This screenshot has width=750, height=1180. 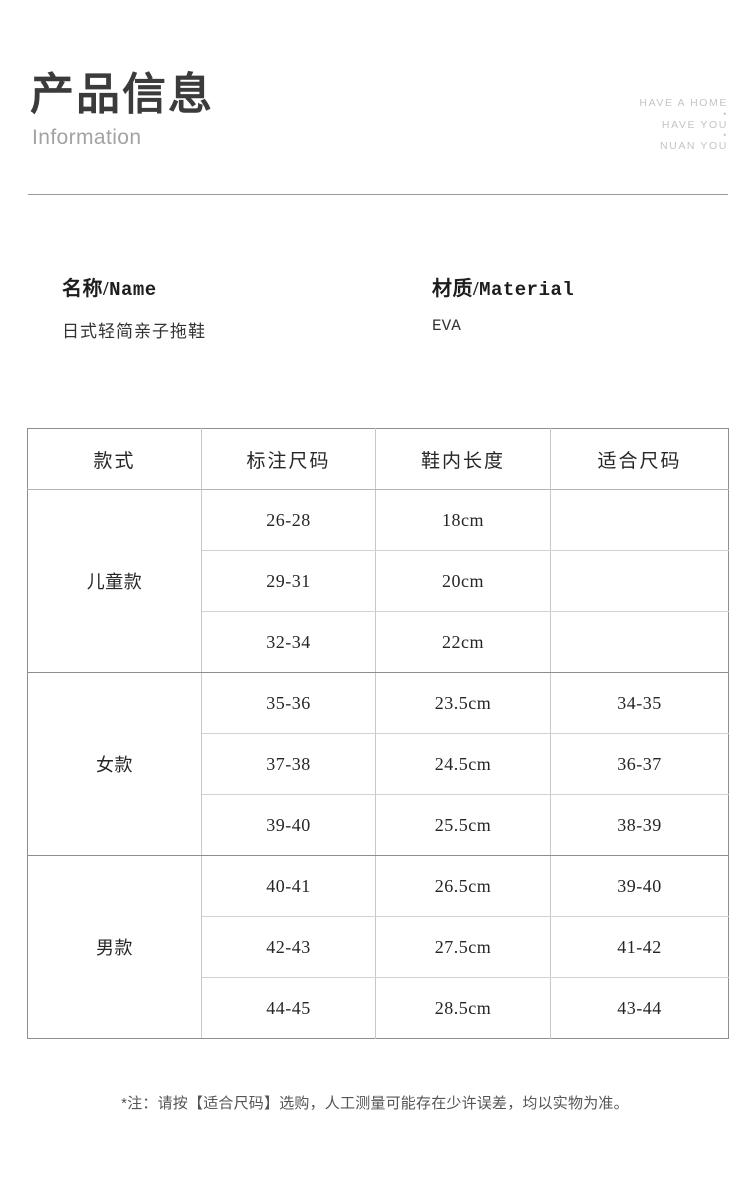 I want to click on cell-fit-size: 43-44, so click(x=639, y=1007).